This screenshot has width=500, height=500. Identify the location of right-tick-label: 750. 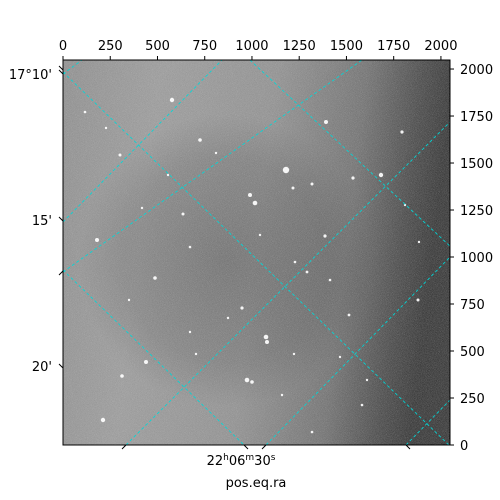
(472, 305).